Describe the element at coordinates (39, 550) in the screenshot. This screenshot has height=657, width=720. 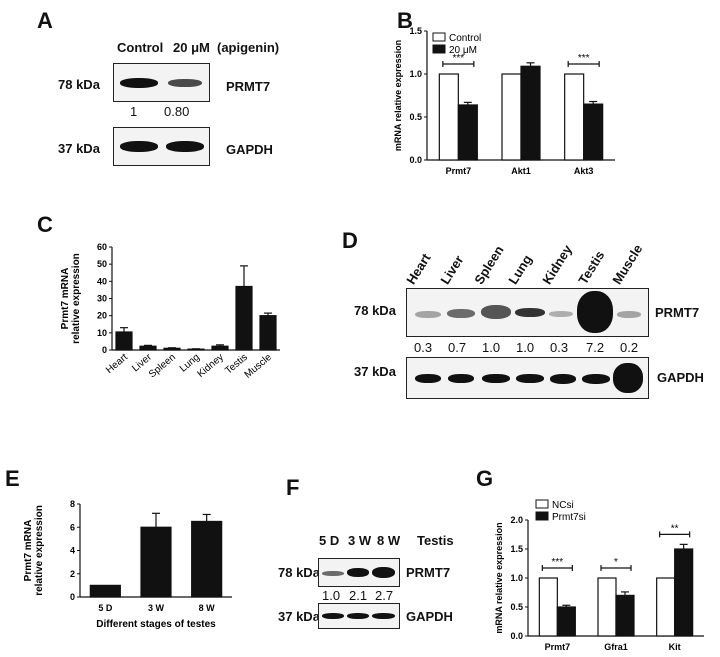
I see `y-axis-label: relative expression` at that location.